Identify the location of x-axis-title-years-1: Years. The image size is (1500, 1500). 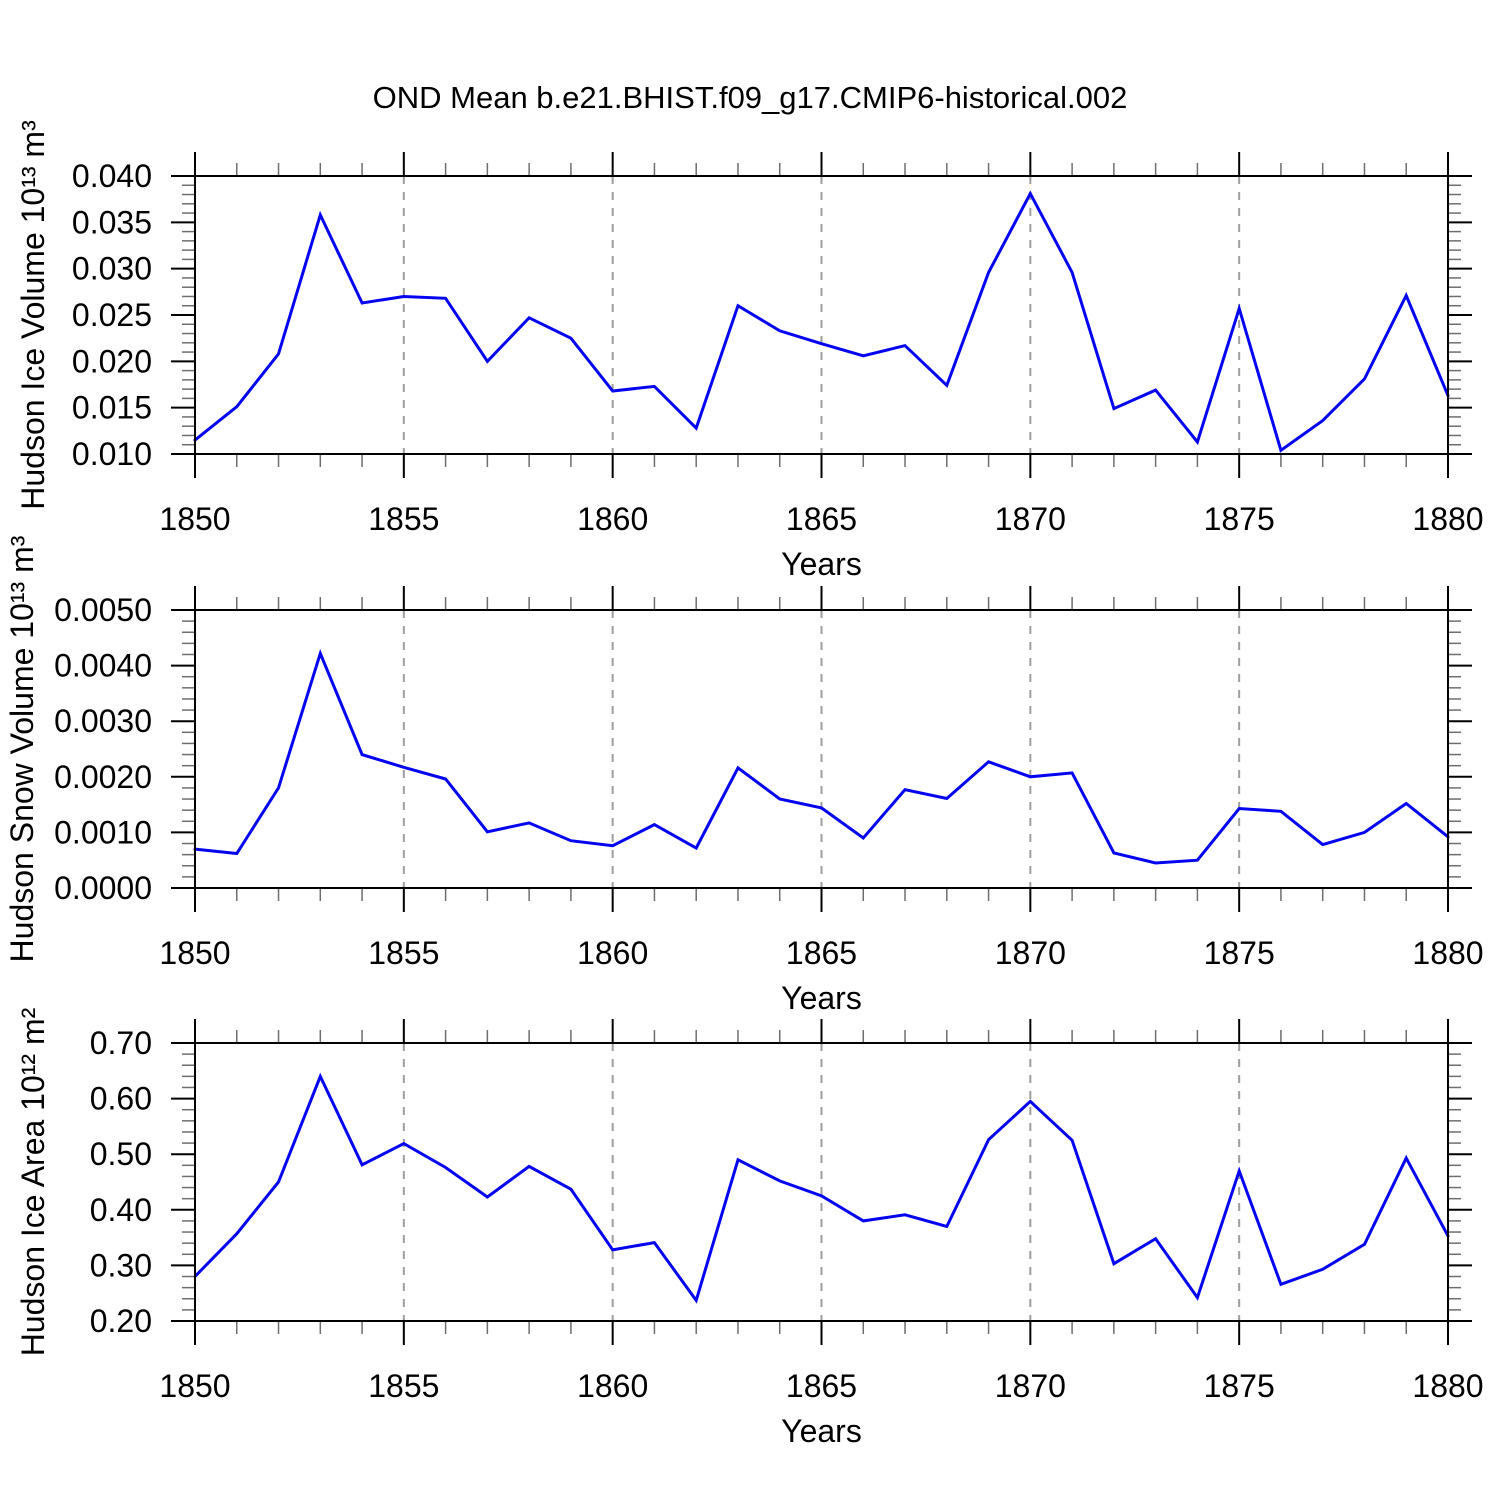
(821, 564).